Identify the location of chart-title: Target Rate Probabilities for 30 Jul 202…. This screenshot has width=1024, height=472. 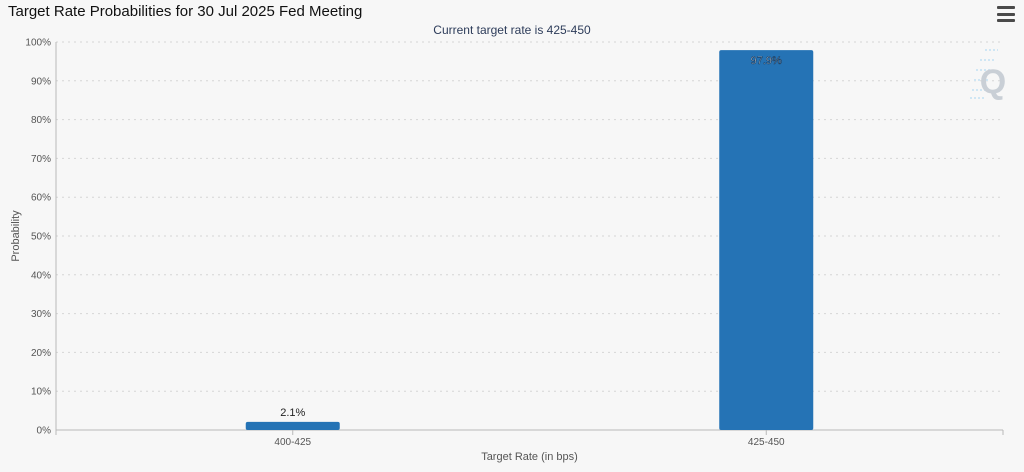
(185, 11).